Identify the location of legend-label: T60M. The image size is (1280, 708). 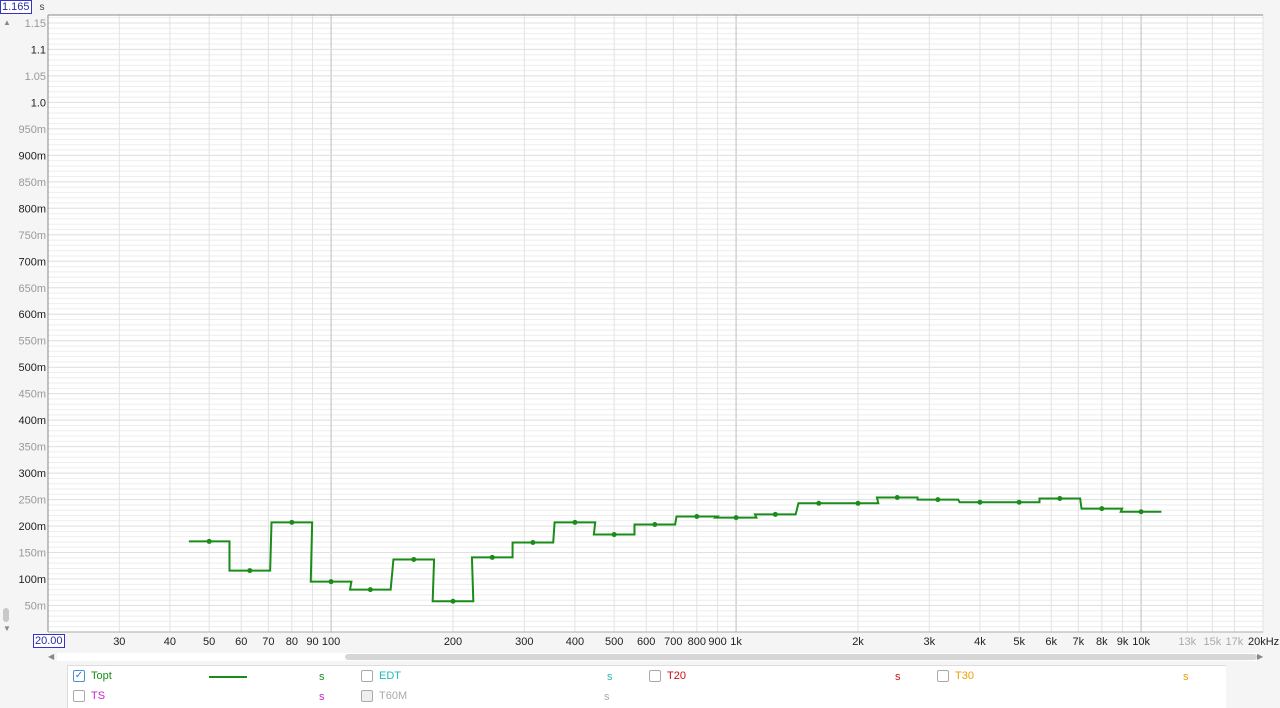
(393, 696).